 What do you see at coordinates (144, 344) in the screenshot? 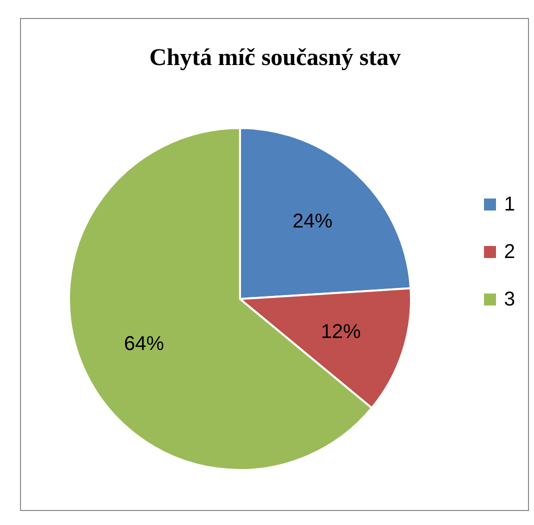
I see `data-label: 64%` at bounding box center [144, 344].